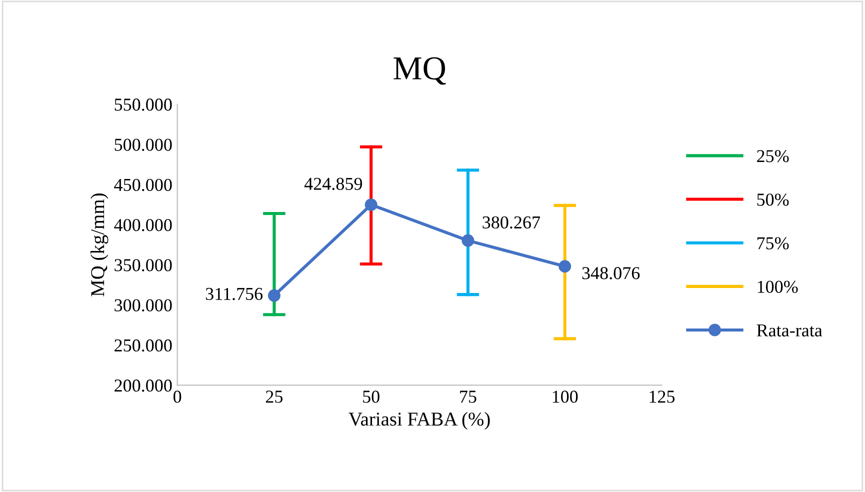  What do you see at coordinates (143, 144) in the screenshot?
I see `y-tick-label: 500.000` at bounding box center [143, 144].